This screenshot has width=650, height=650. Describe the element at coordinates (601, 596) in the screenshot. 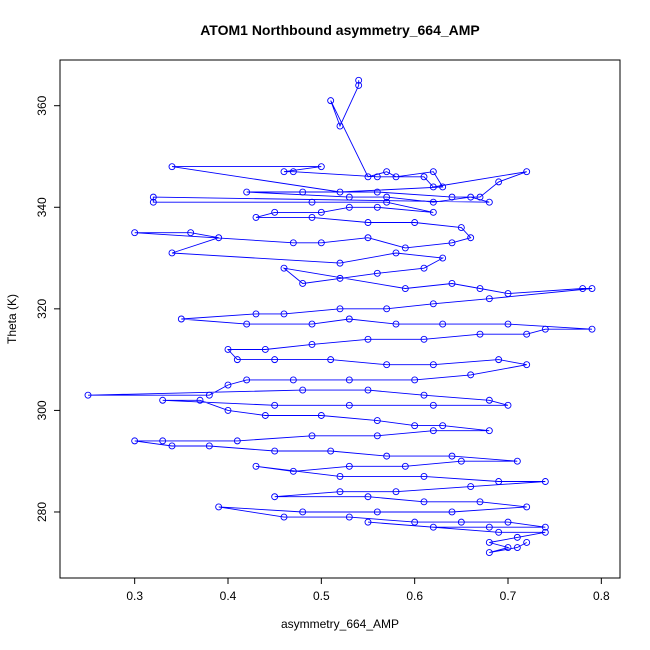

I see `x-tick-label: 0.8` at that location.